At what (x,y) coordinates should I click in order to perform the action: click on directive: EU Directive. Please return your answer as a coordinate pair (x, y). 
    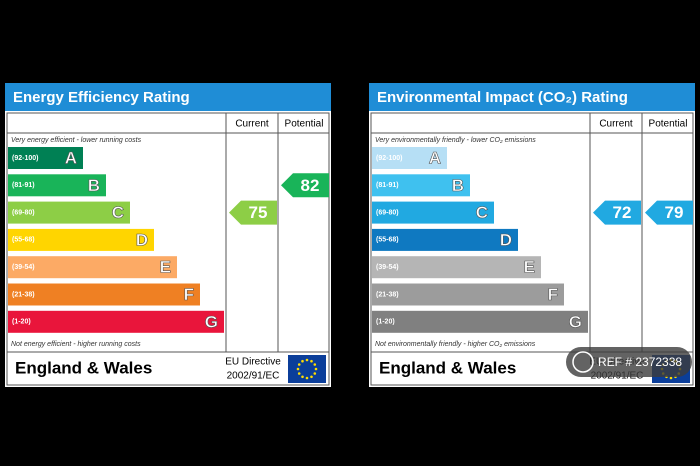
    Looking at the image, I should click on (253, 362).